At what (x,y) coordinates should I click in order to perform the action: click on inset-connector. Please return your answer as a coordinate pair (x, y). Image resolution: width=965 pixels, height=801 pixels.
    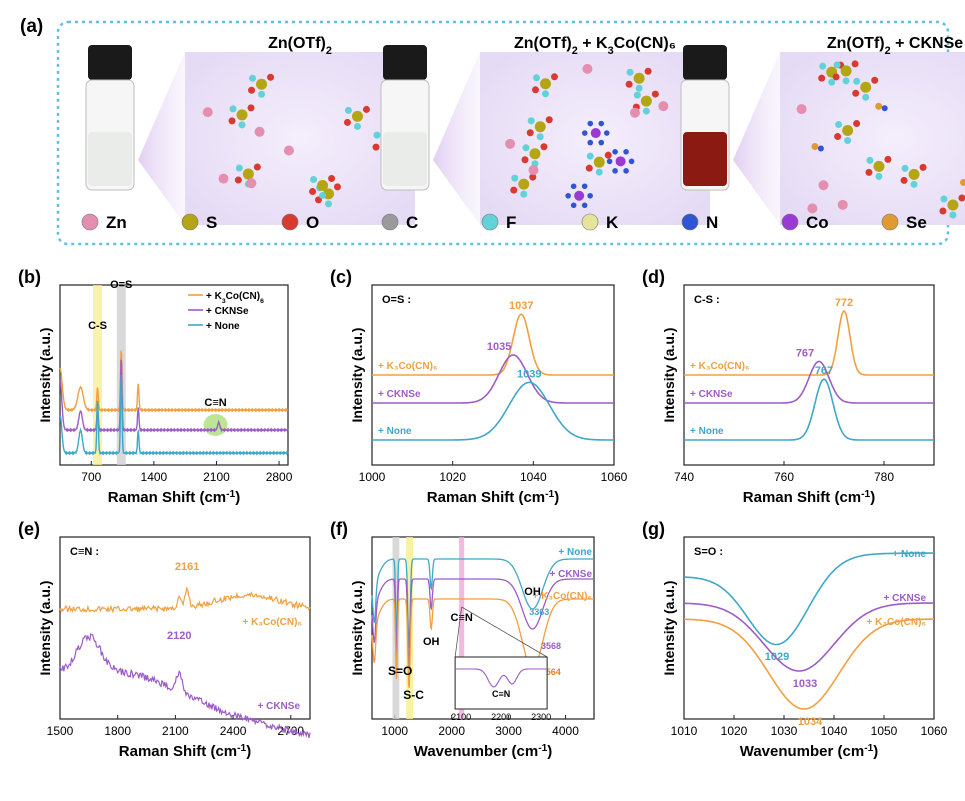
    Looking at the image, I should click on (504, 632).